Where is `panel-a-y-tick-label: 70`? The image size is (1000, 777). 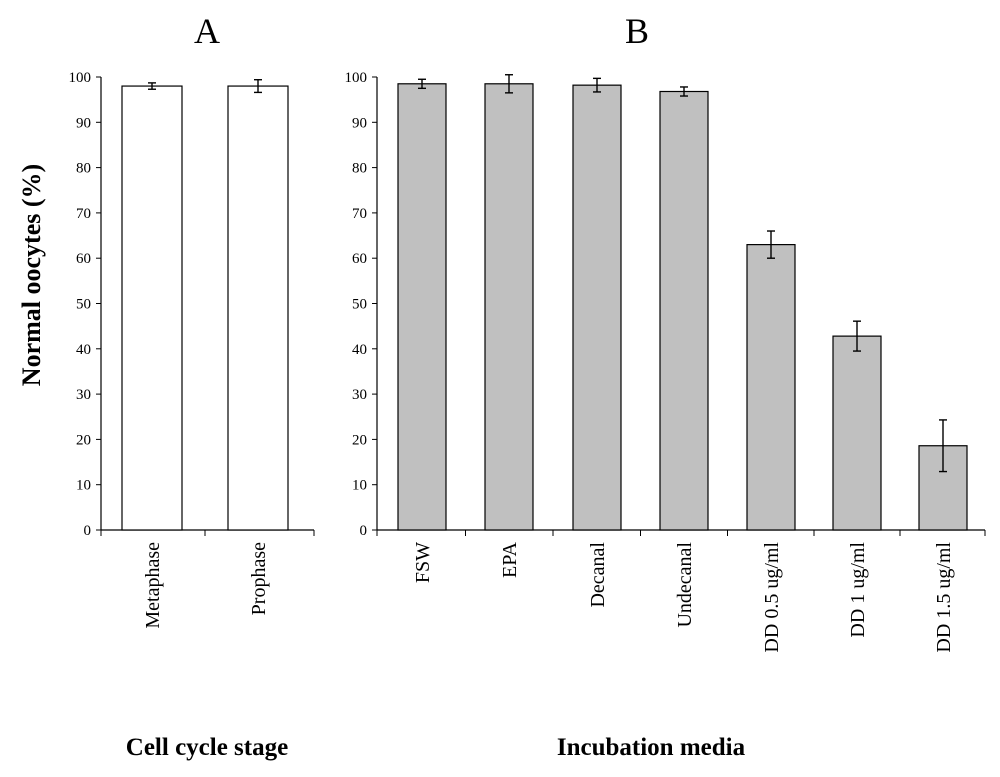
panel-a-y-tick-label: 70 is located at coordinates (83, 214).